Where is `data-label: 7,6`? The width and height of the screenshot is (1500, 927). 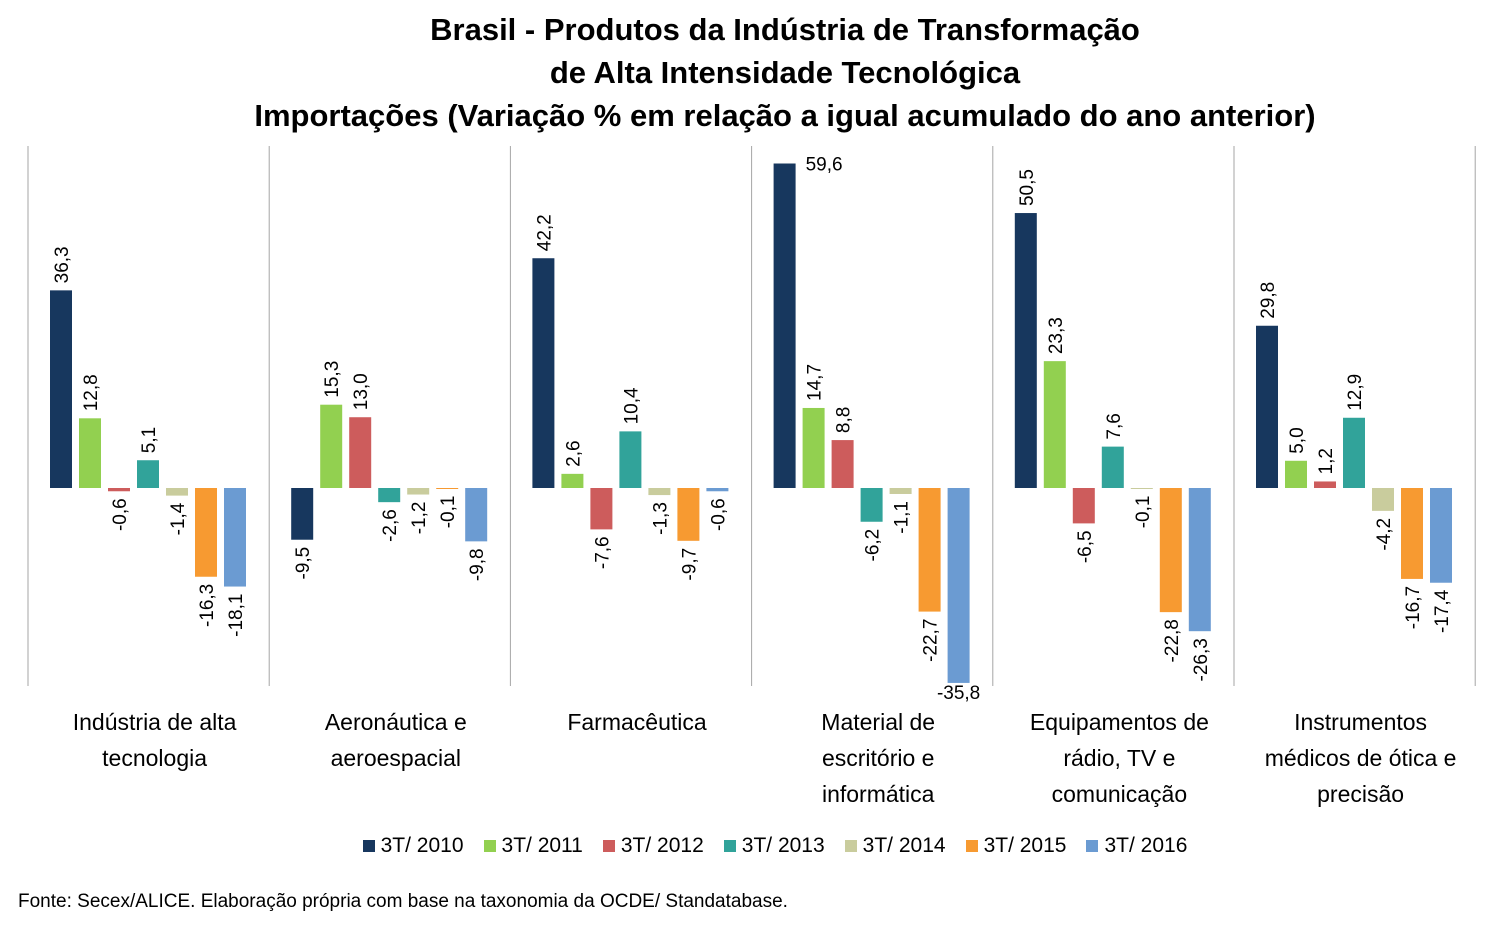
data-label: 7,6 is located at coordinates (1114, 426).